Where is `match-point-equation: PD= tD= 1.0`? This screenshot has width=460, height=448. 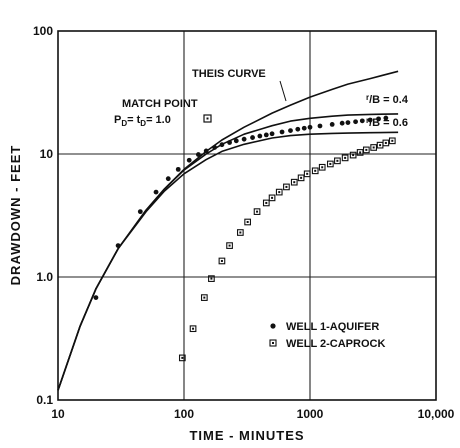 match-point-equation: PD= tD= 1.0 is located at coordinates (142, 121).